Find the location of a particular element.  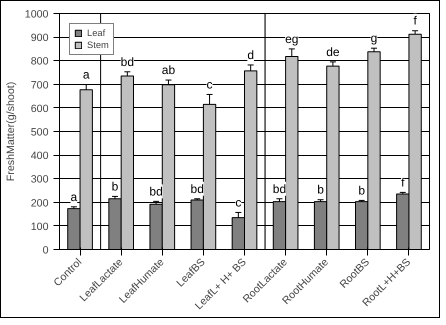

data-label: ab is located at coordinates (169, 70).